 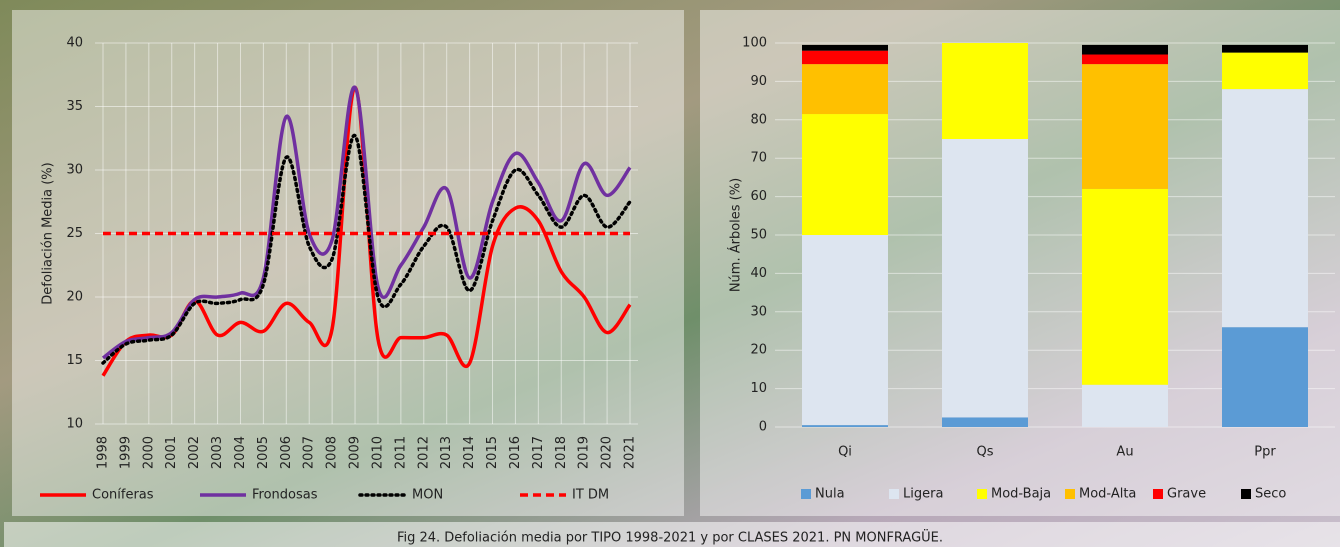 I want to click on y-tick-label: 35, so click(x=74, y=106).